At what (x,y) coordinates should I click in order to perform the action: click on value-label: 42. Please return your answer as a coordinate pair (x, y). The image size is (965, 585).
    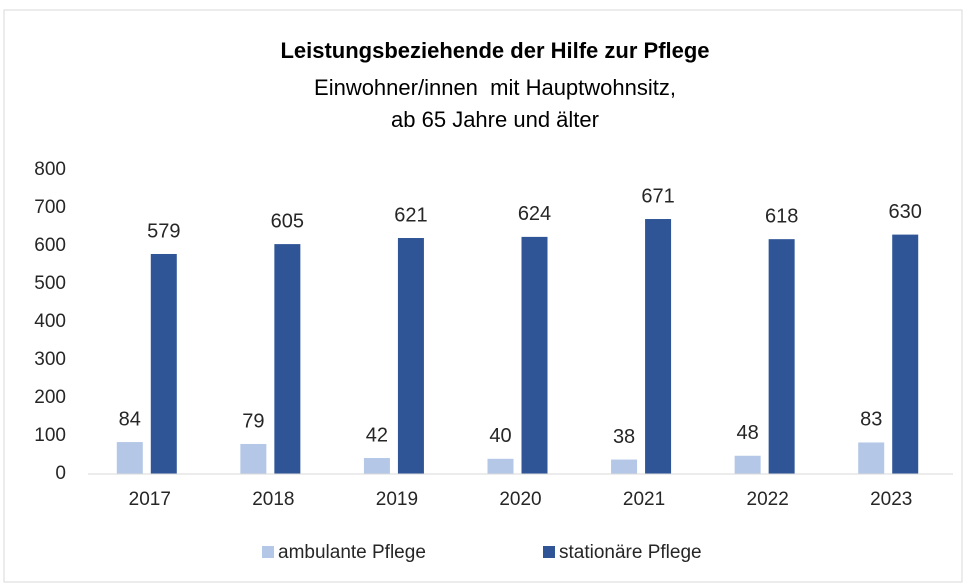
    Looking at the image, I should click on (377, 435).